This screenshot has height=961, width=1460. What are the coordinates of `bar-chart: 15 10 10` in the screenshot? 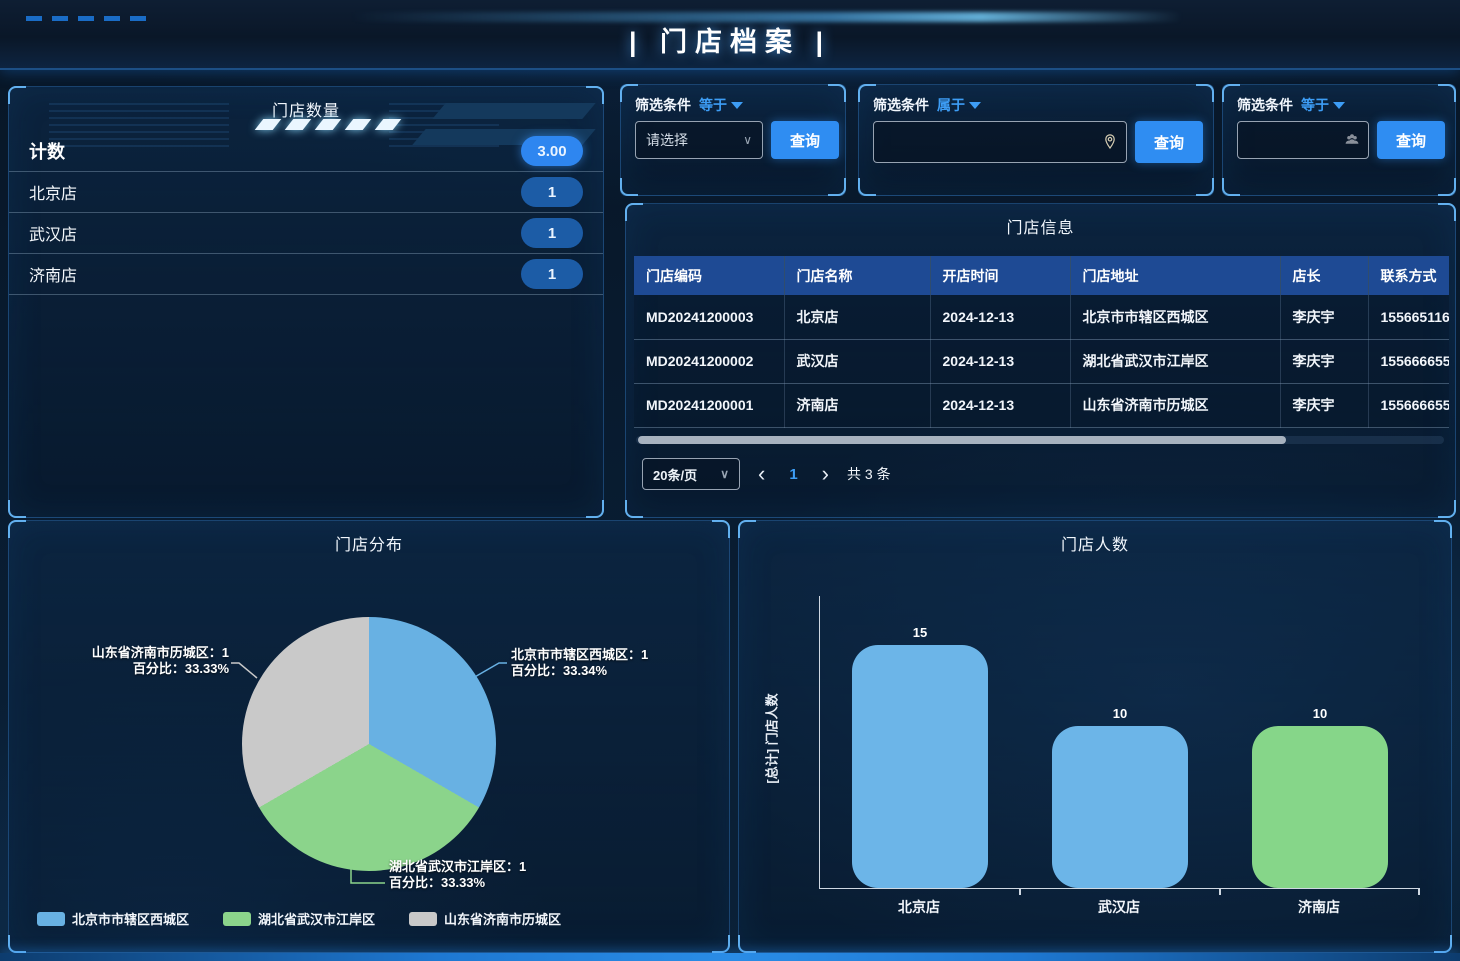 It's located at (1119, 745).